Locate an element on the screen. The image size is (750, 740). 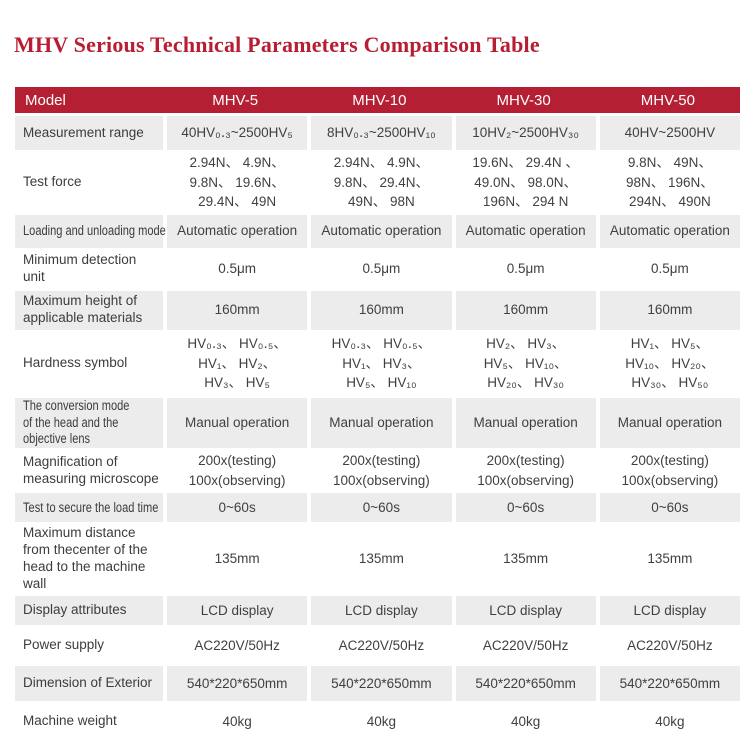
header-mhv-10: MHV-10 is located at coordinates (379, 100).